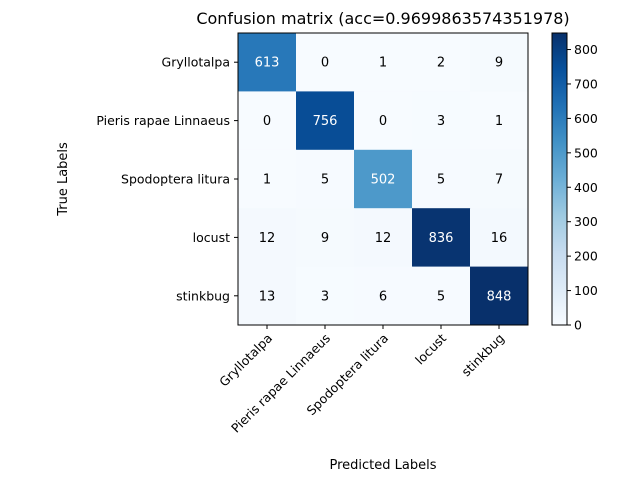 Image resolution: width=638 pixels, height=482 pixels. What do you see at coordinates (211, 237) in the screenshot?
I see `y-tick-label: locust` at bounding box center [211, 237].